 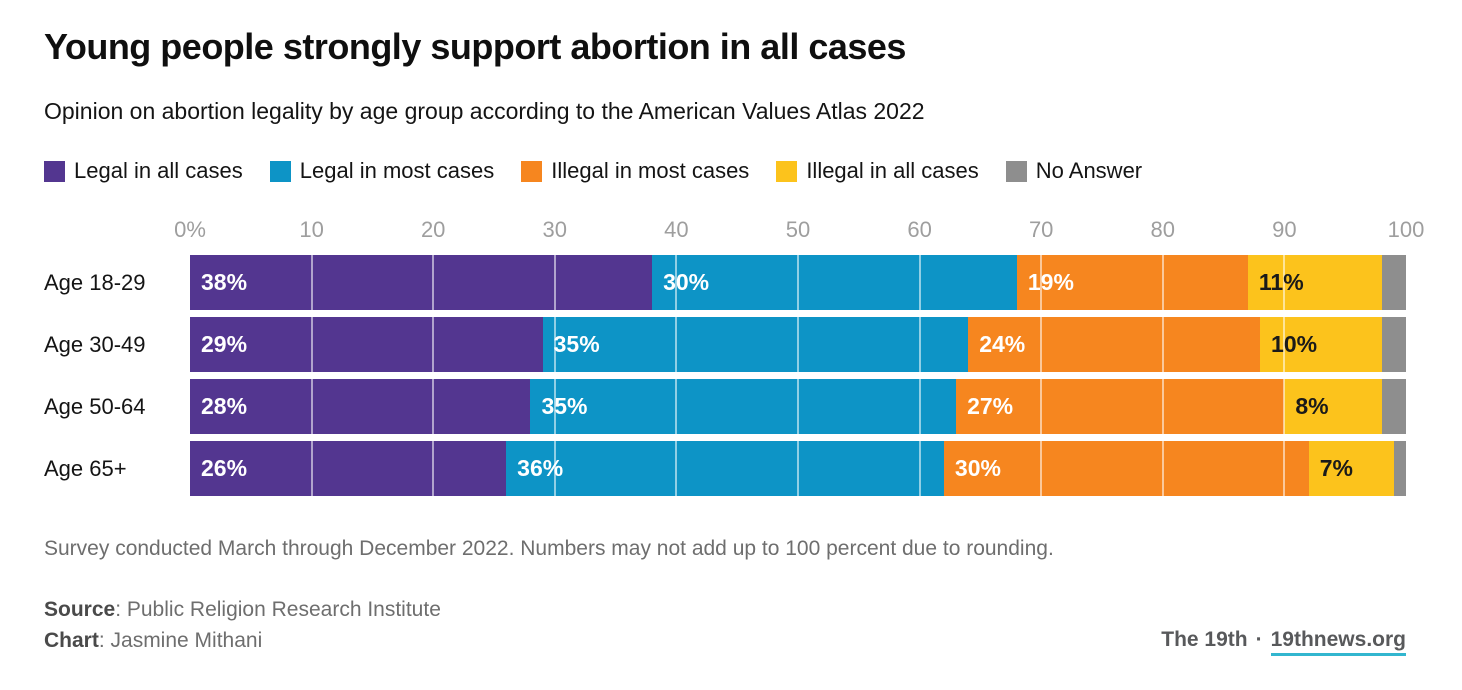 I want to click on axis-tick-label: 0%, so click(x=190, y=229).